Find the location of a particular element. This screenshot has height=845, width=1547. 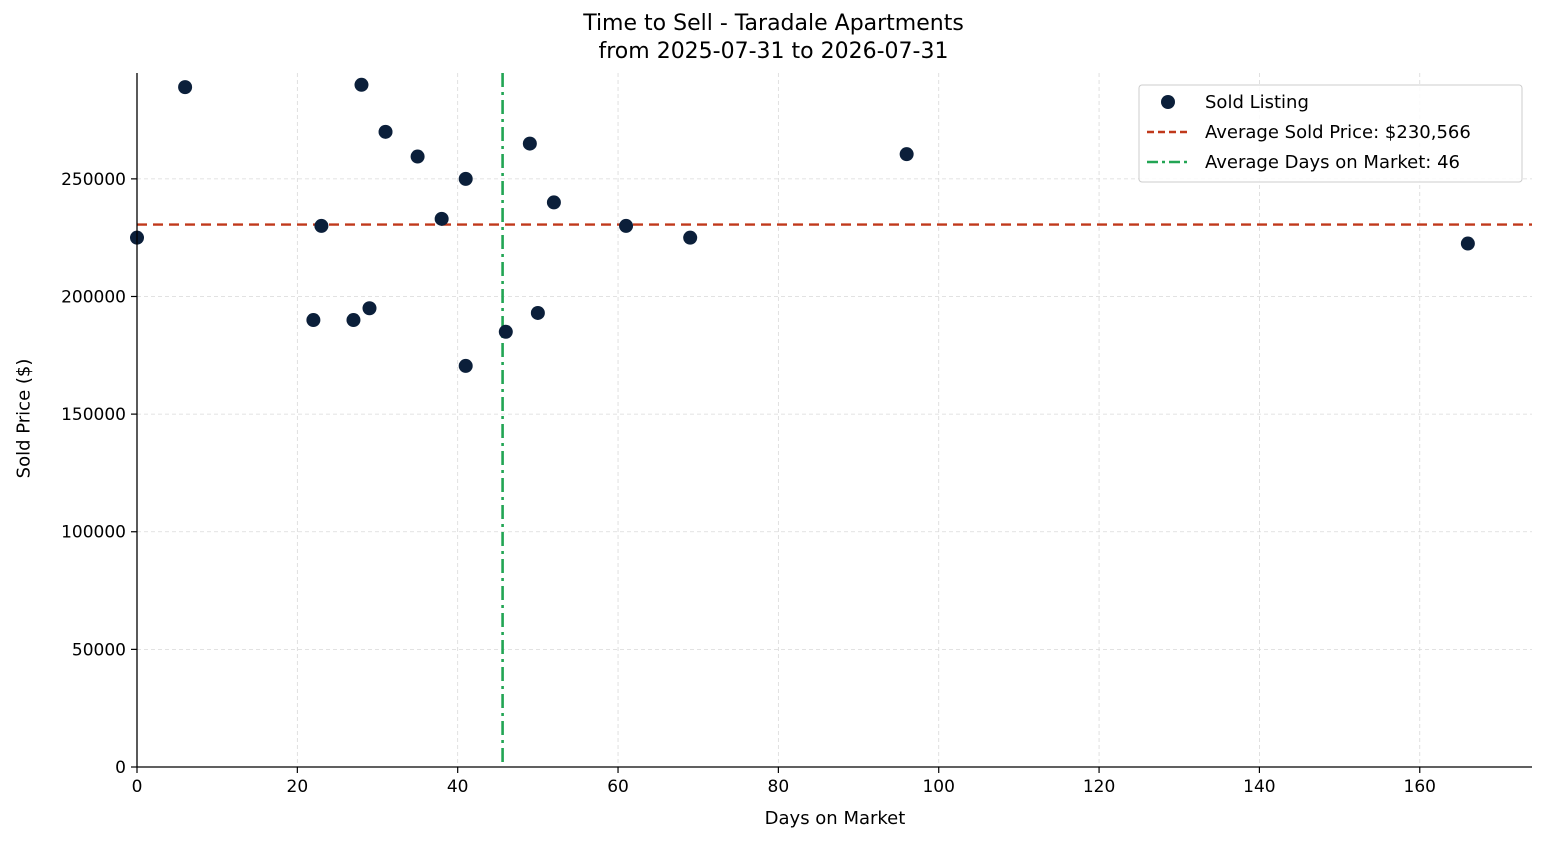

y-axis-label: Sold Price ($) is located at coordinates (24, 418).